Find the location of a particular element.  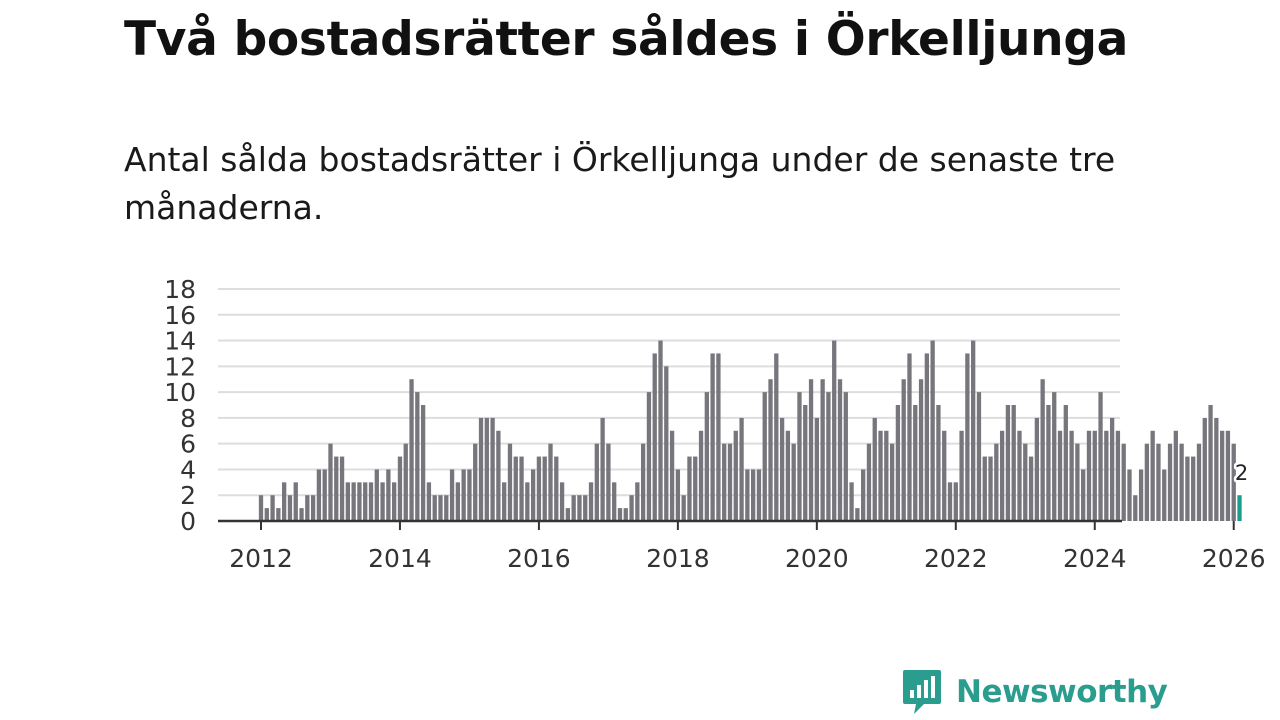

y-tick-label: 2 is located at coordinates (188, 495).